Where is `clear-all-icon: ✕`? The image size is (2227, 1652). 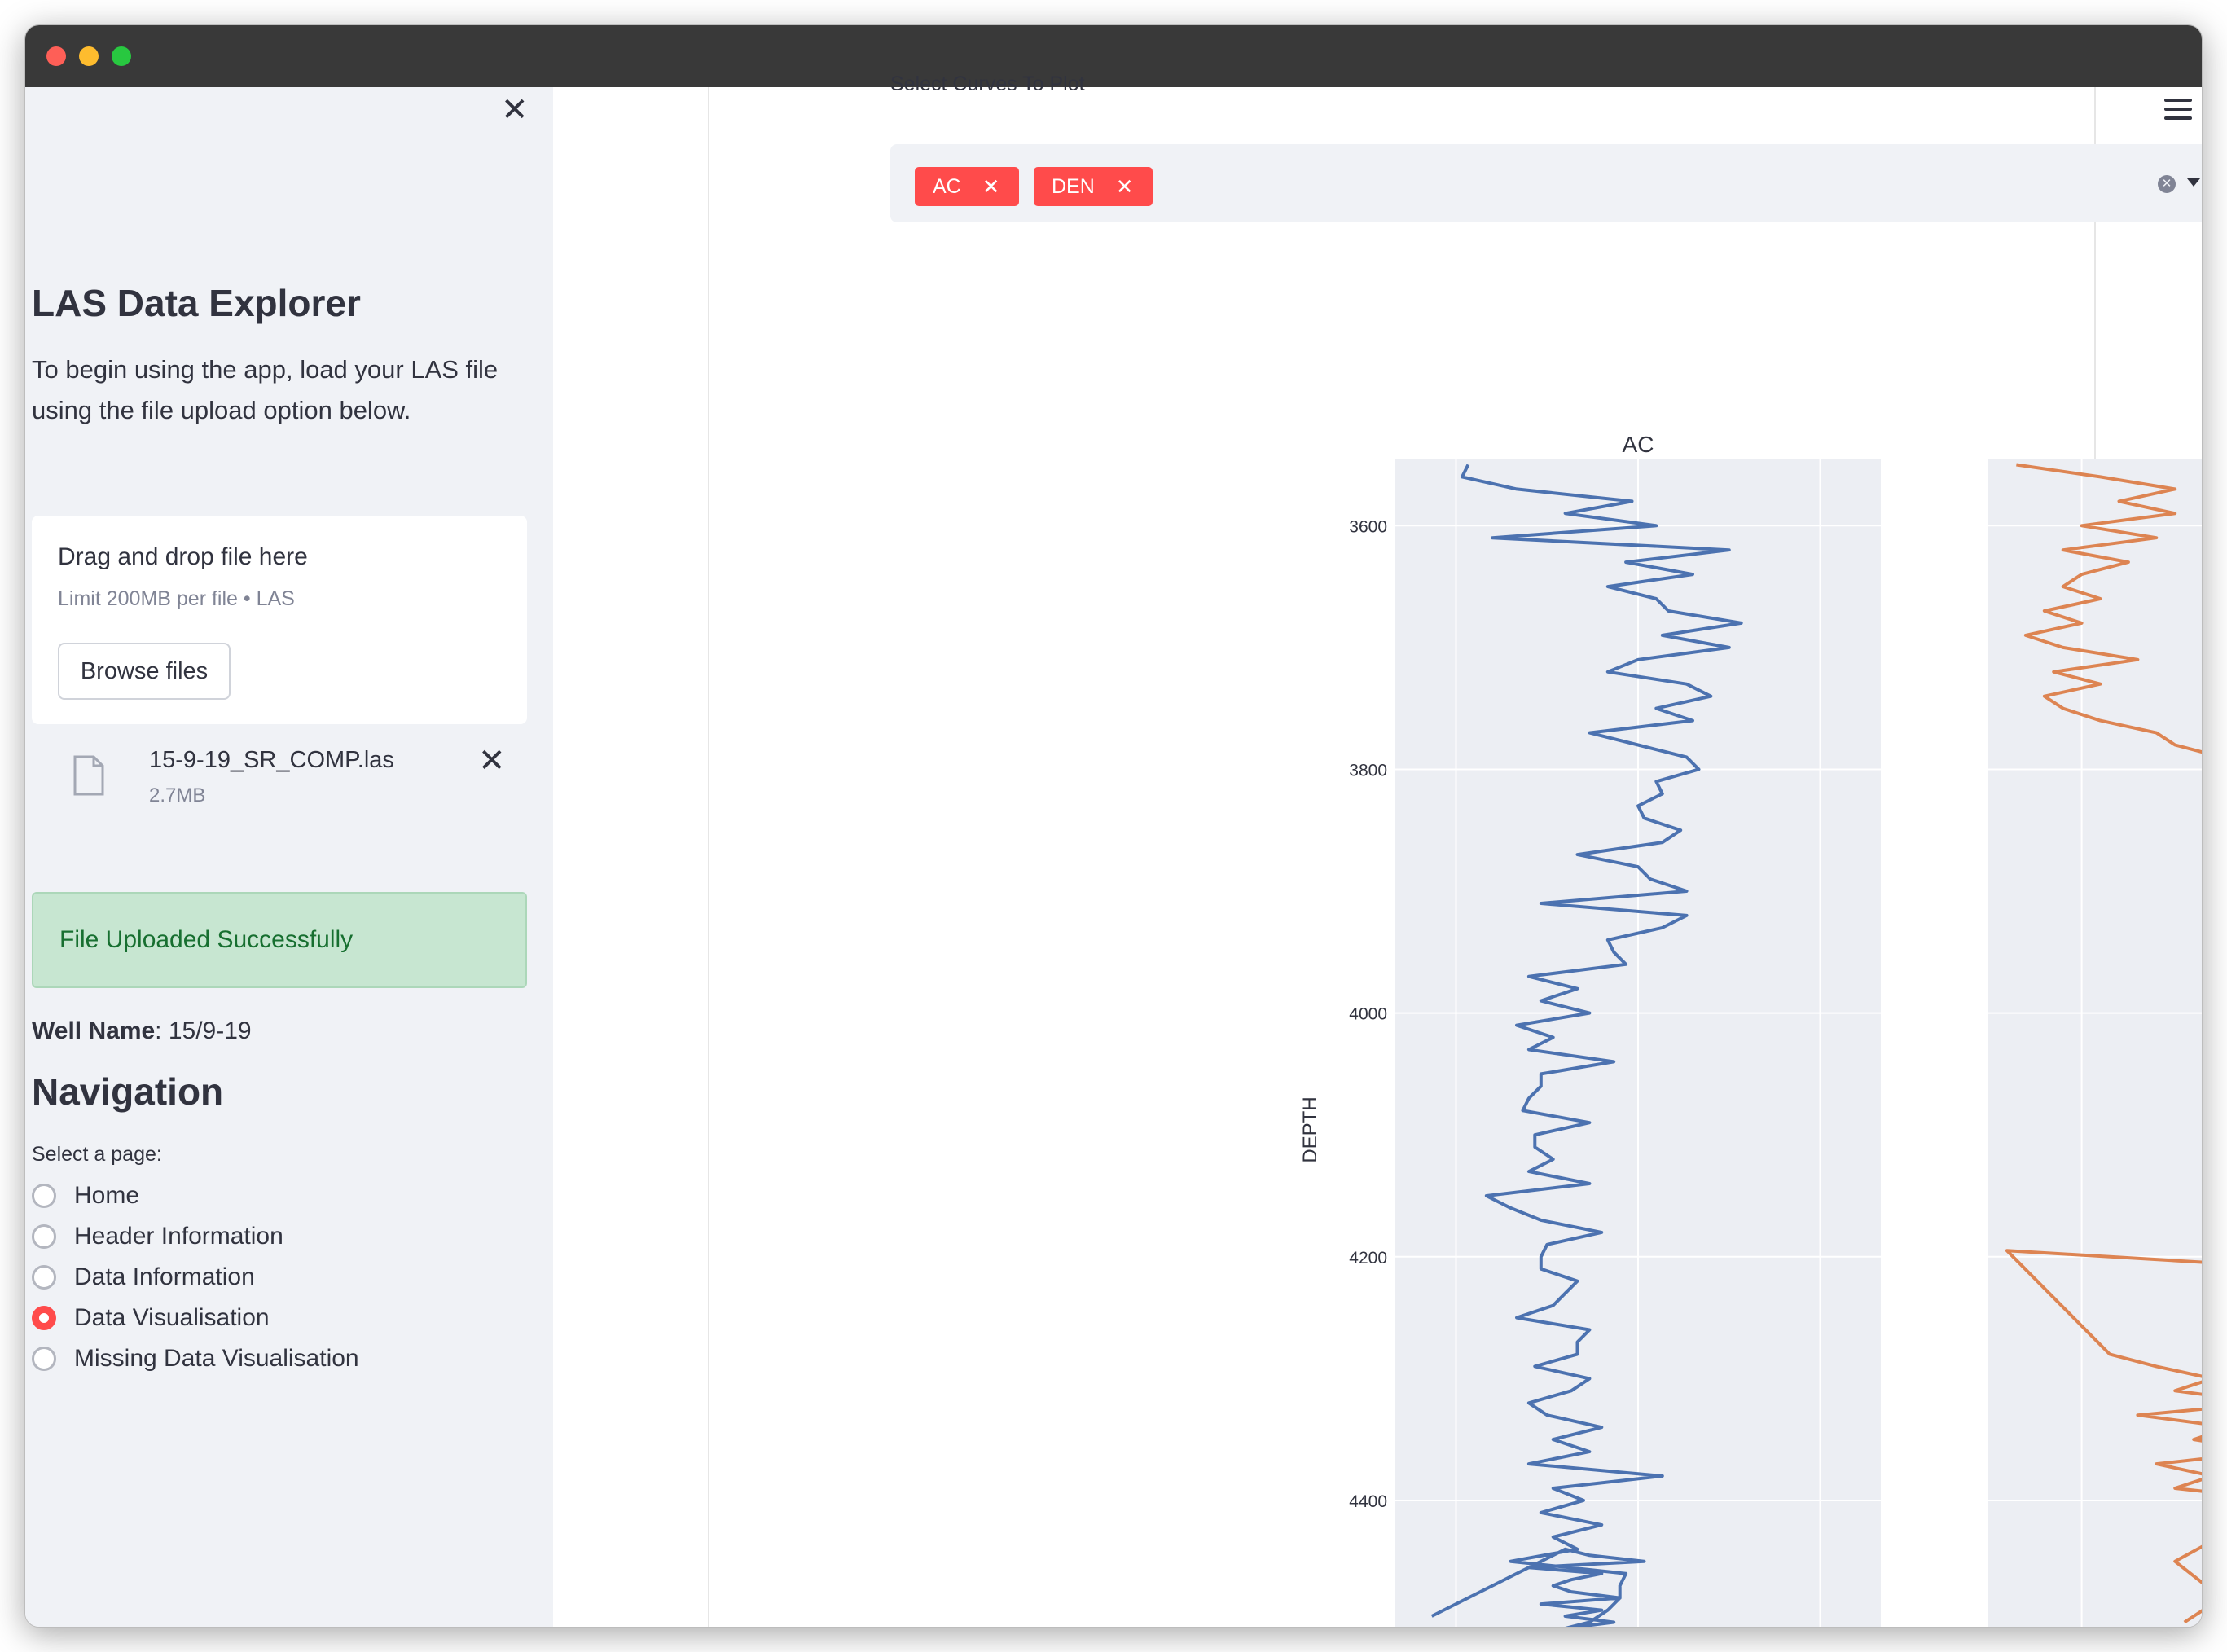 clear-all-icon: ✕ is located at coordinates (2167, 184).